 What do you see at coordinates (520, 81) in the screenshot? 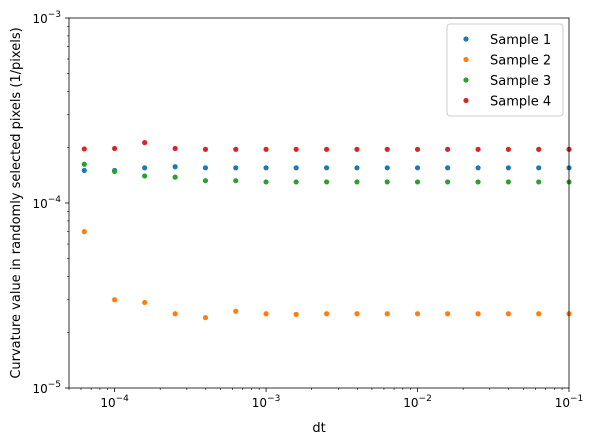
I see `legend-label: Sample 3` at bounding box center [520, 81].